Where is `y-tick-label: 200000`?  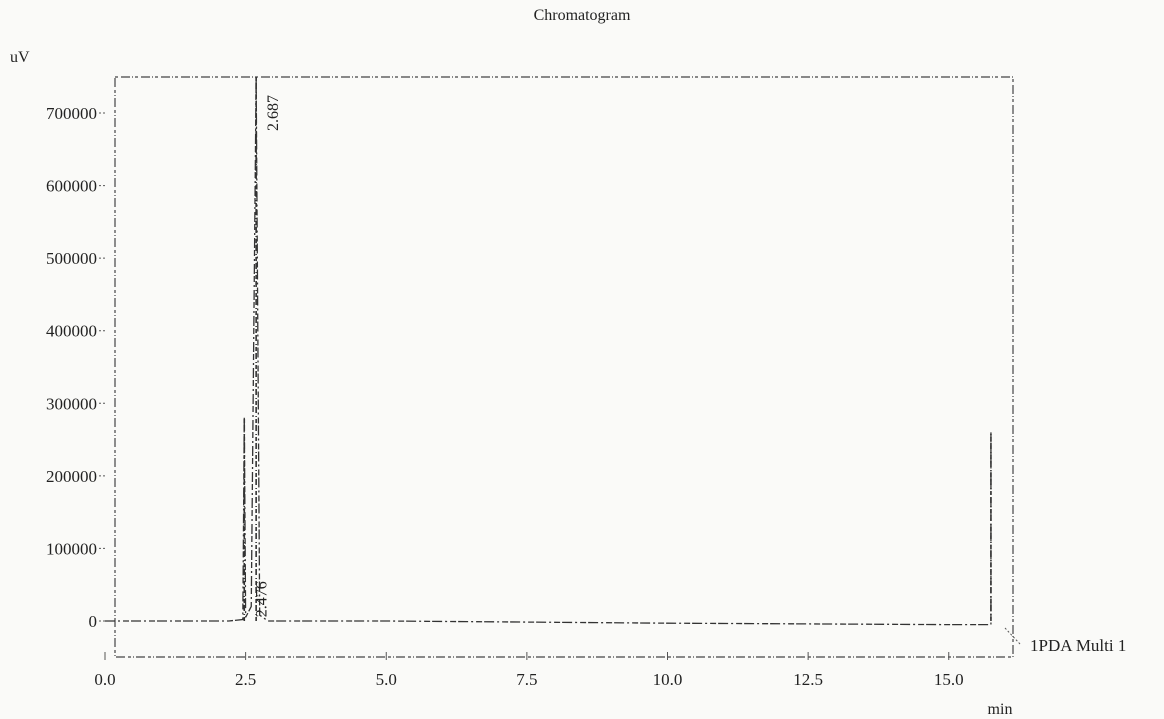
y-tick-label: 200000 is located at coordinates (71, 476).